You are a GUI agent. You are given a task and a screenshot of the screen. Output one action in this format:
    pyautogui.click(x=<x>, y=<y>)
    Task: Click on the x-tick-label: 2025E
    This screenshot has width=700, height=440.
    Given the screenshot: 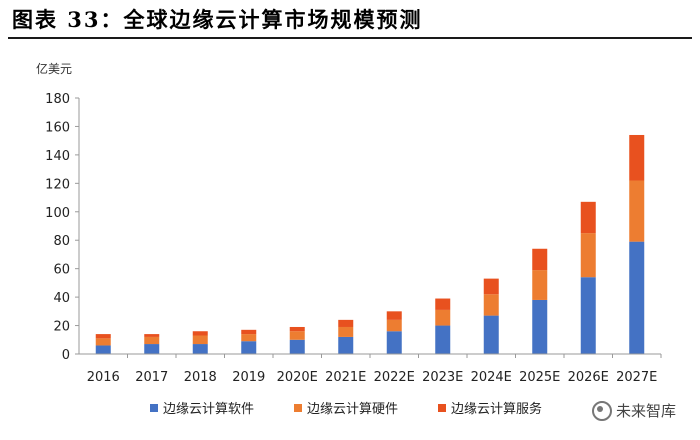 What is the action you would take?
    pyautogui.click(x=539, y=377)
    